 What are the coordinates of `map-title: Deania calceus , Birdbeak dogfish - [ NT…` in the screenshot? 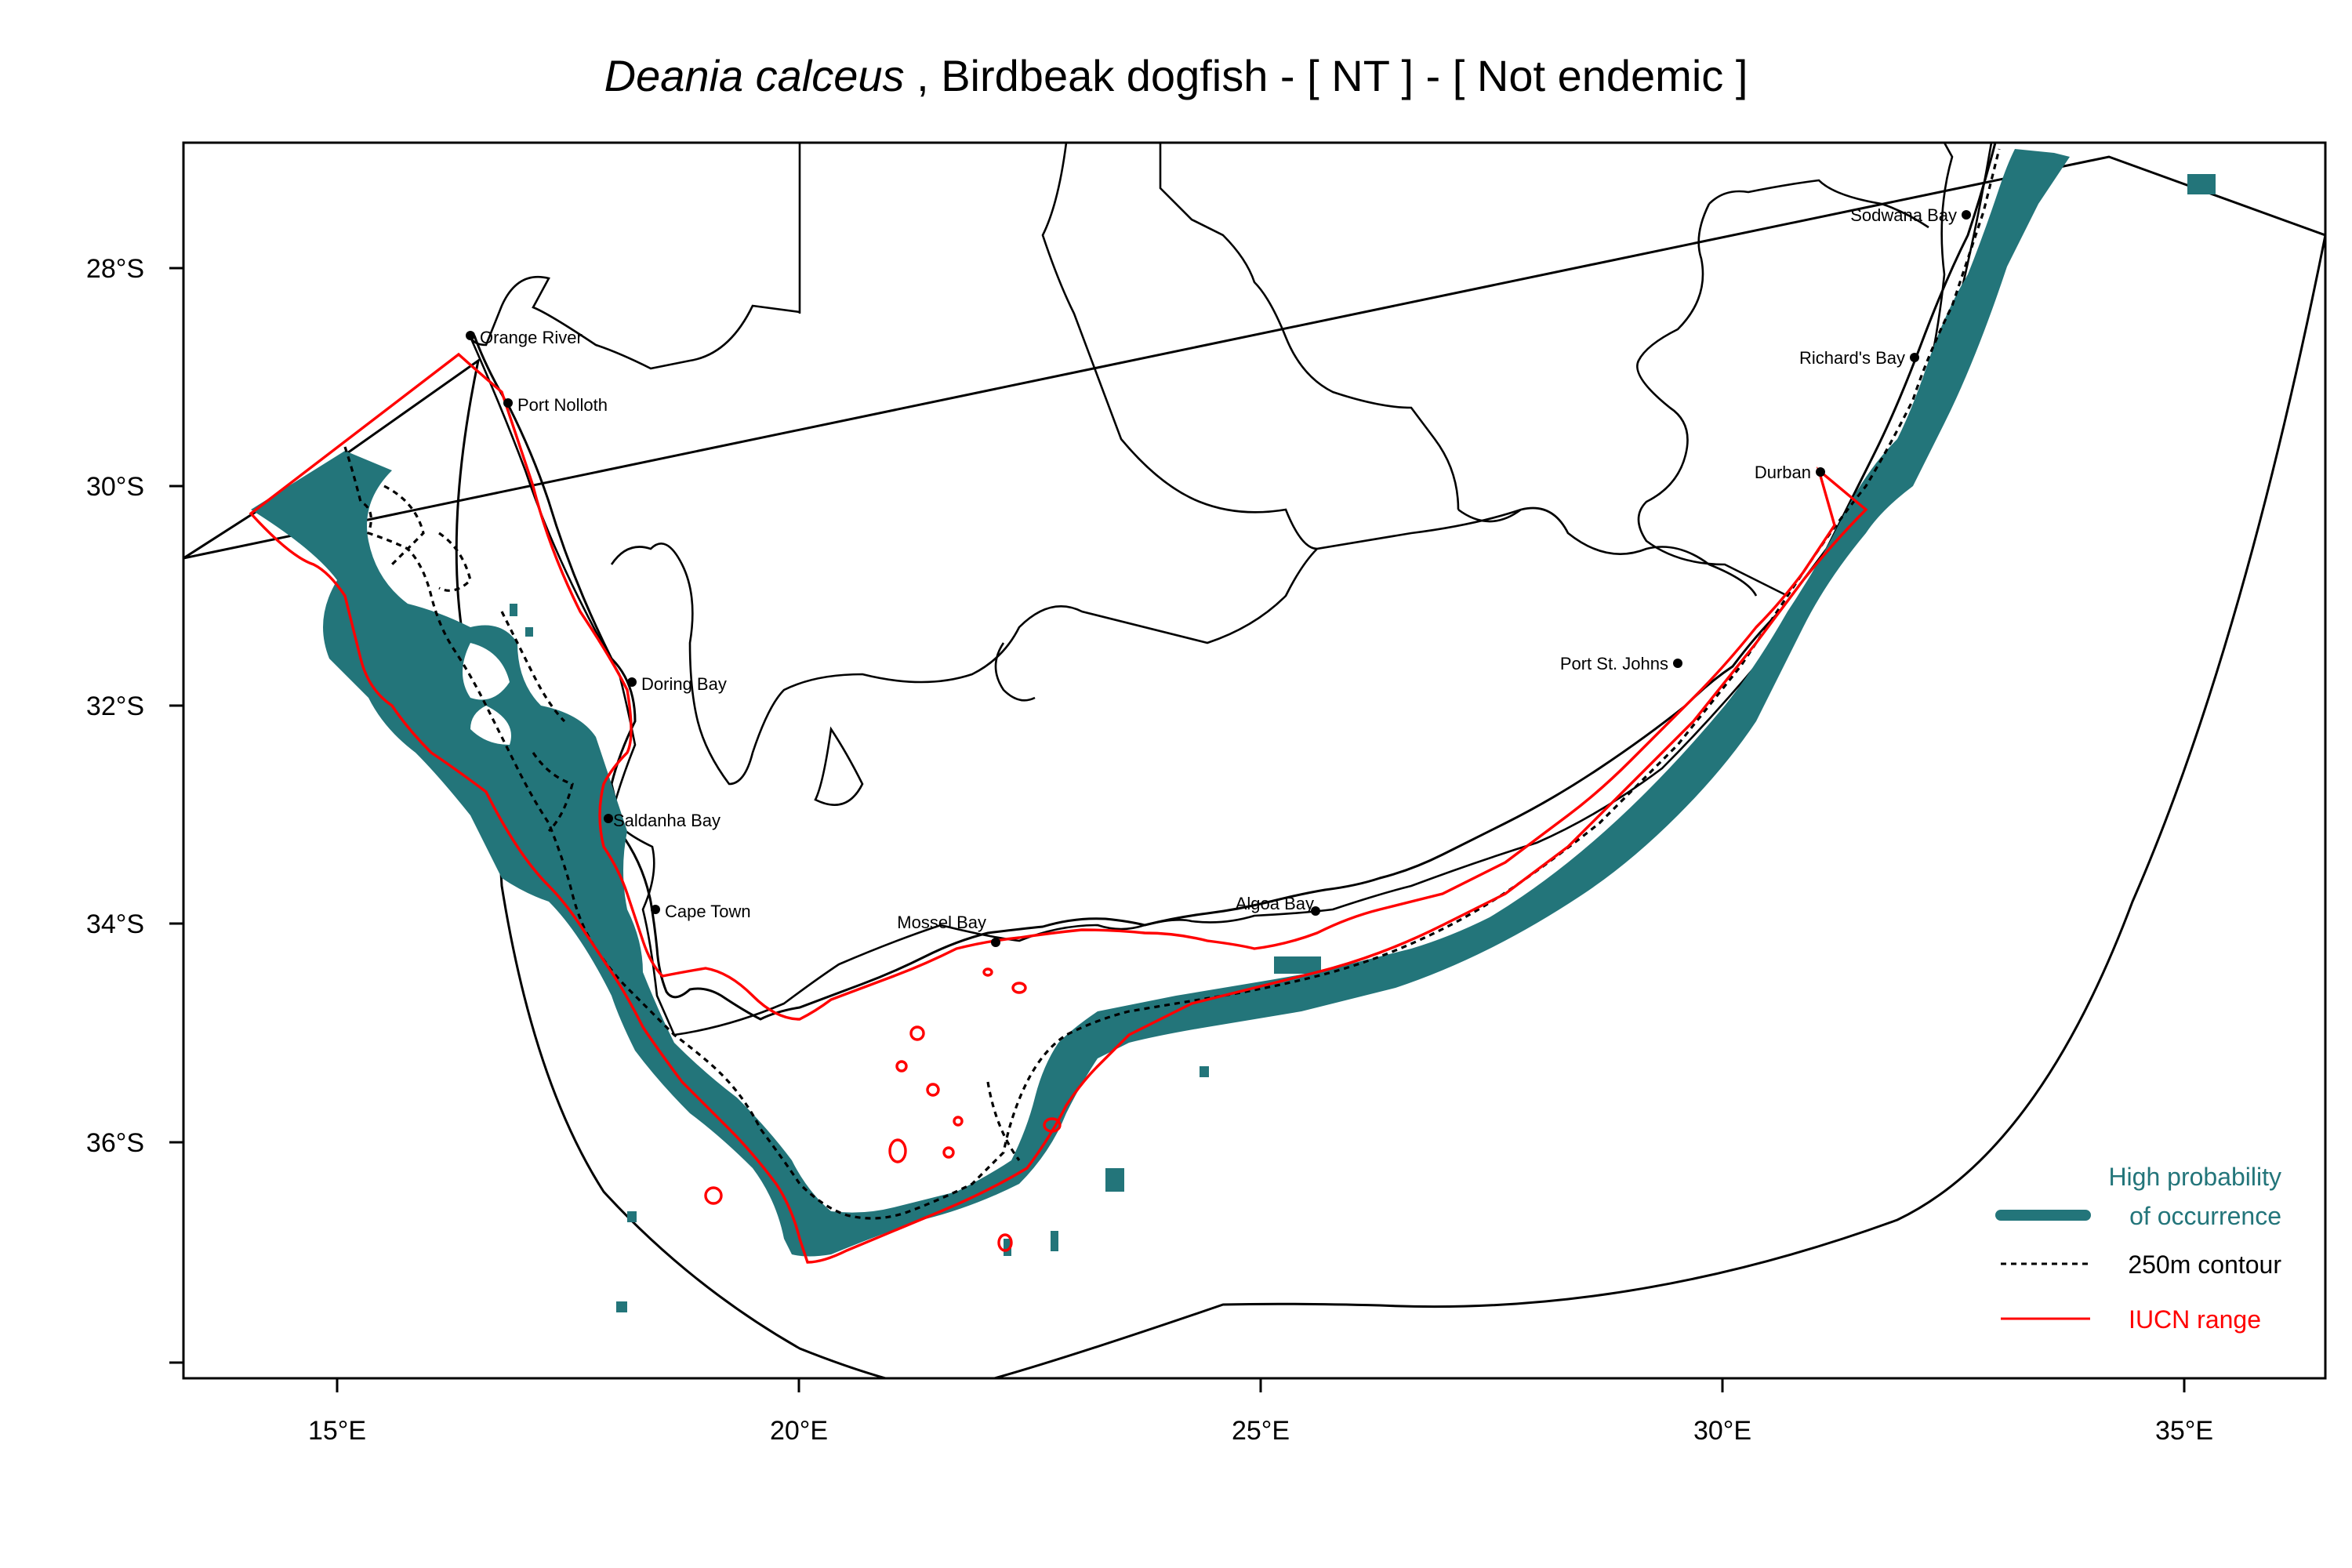 It's located at (1176, 75).